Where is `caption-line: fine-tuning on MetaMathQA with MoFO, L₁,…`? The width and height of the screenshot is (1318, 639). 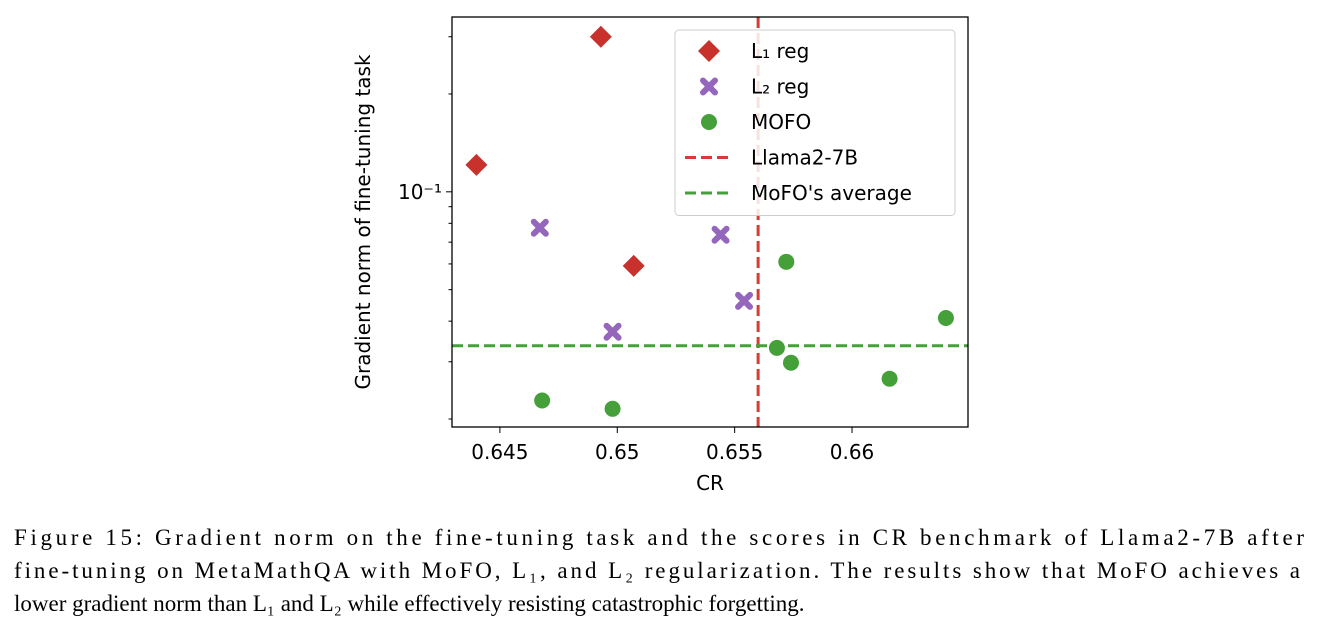 caption-line: fine-tuning on MetaMathQA with MoFO, L₁,… is located at coordinates (657, 570).